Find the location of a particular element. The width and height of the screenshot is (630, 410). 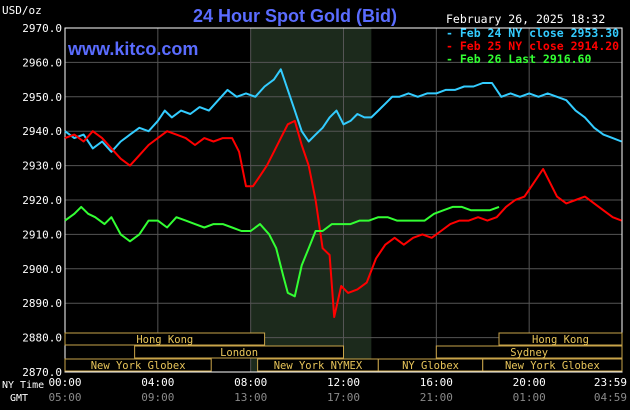

market-session-label: NY Globex is located at coordinates (430, 366).